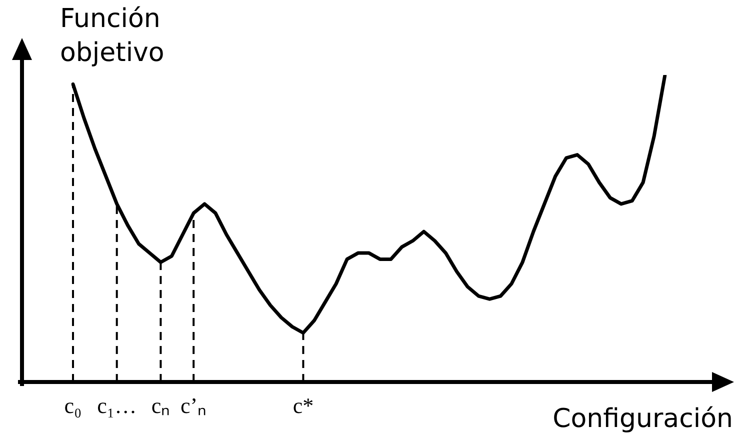 This screenshot has height=448, width=743. I want to click on x-tick-label: c*, so click(303, 405).